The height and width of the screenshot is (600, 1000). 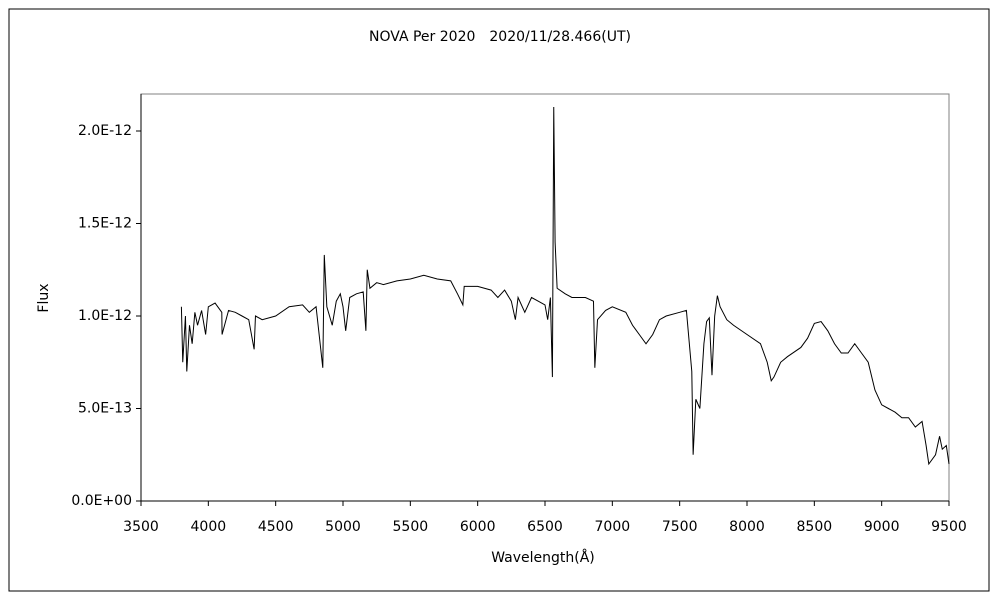 What do you see at coordinates (44, 297) in the screenshot?
I see `y-axis-label: Flux` at bounding box center [44, 297].